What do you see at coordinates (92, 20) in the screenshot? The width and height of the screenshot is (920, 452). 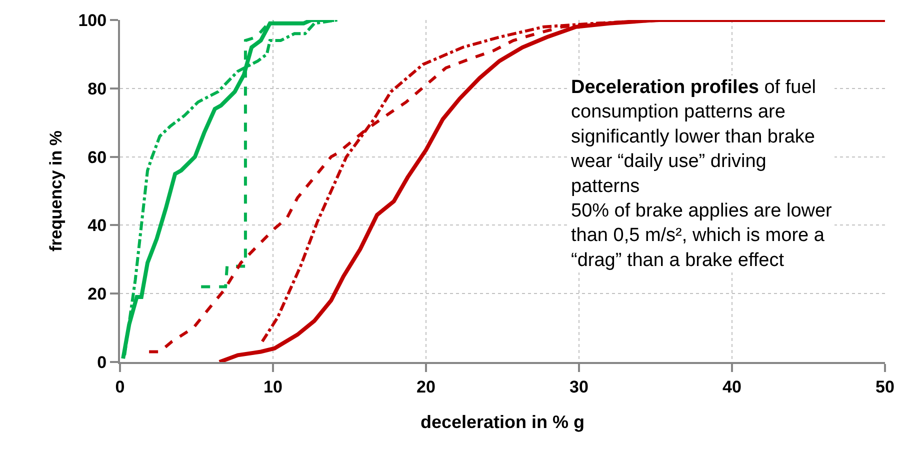 I see `y-tick-label: 100` at bounding box center [92, 20].